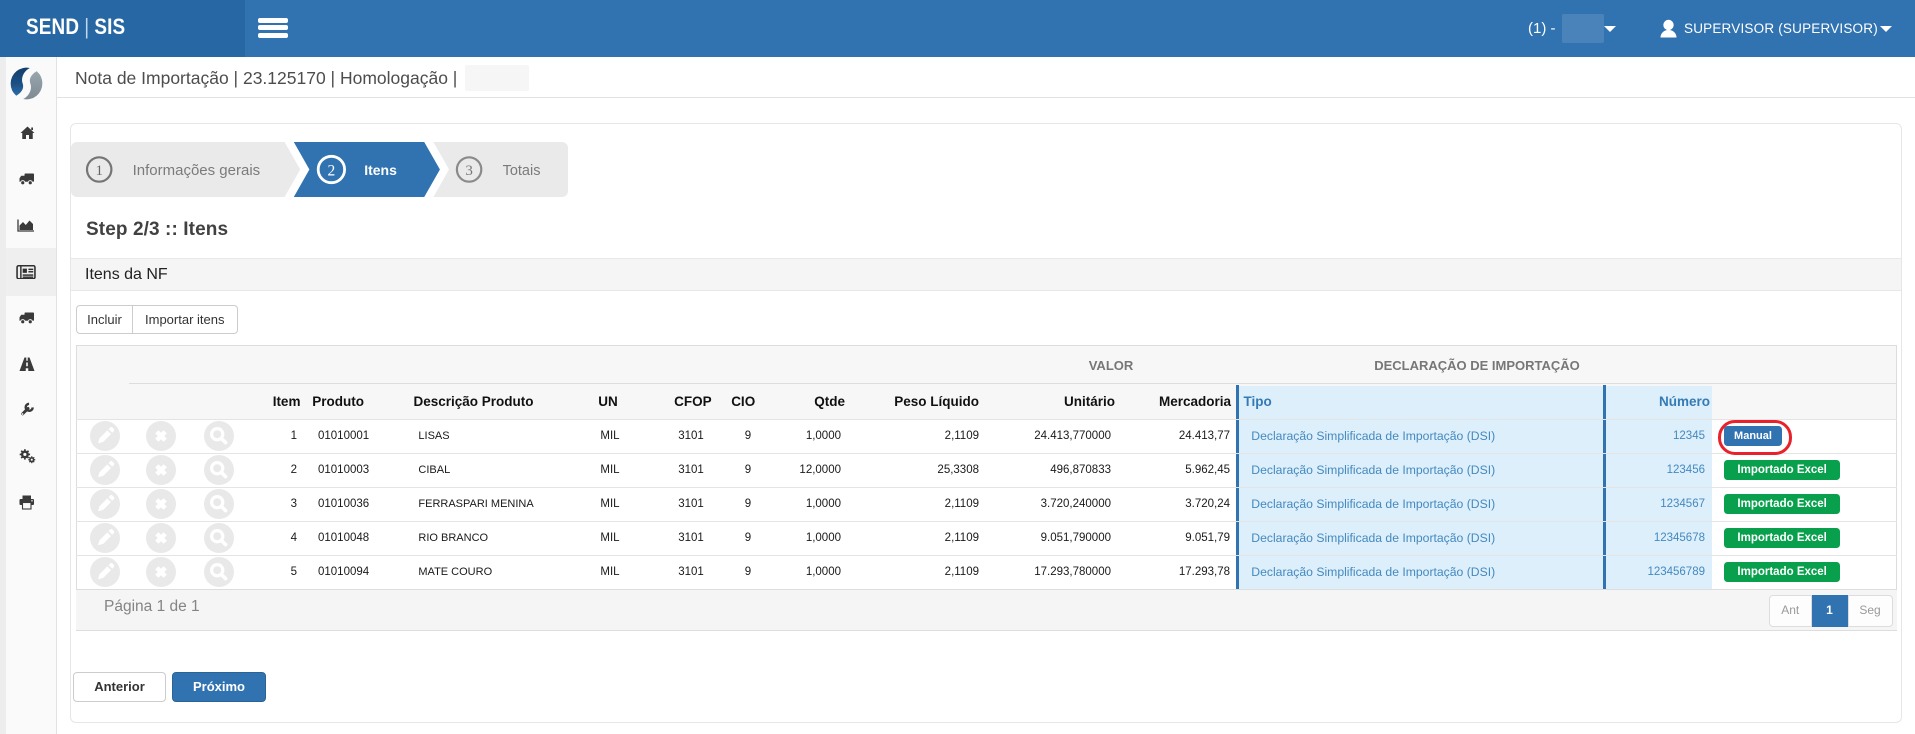 The image size is (1915, 734). Describe the element at coordinates (469, 171) in the screenshot. I see `svg-text: 3` at that location.